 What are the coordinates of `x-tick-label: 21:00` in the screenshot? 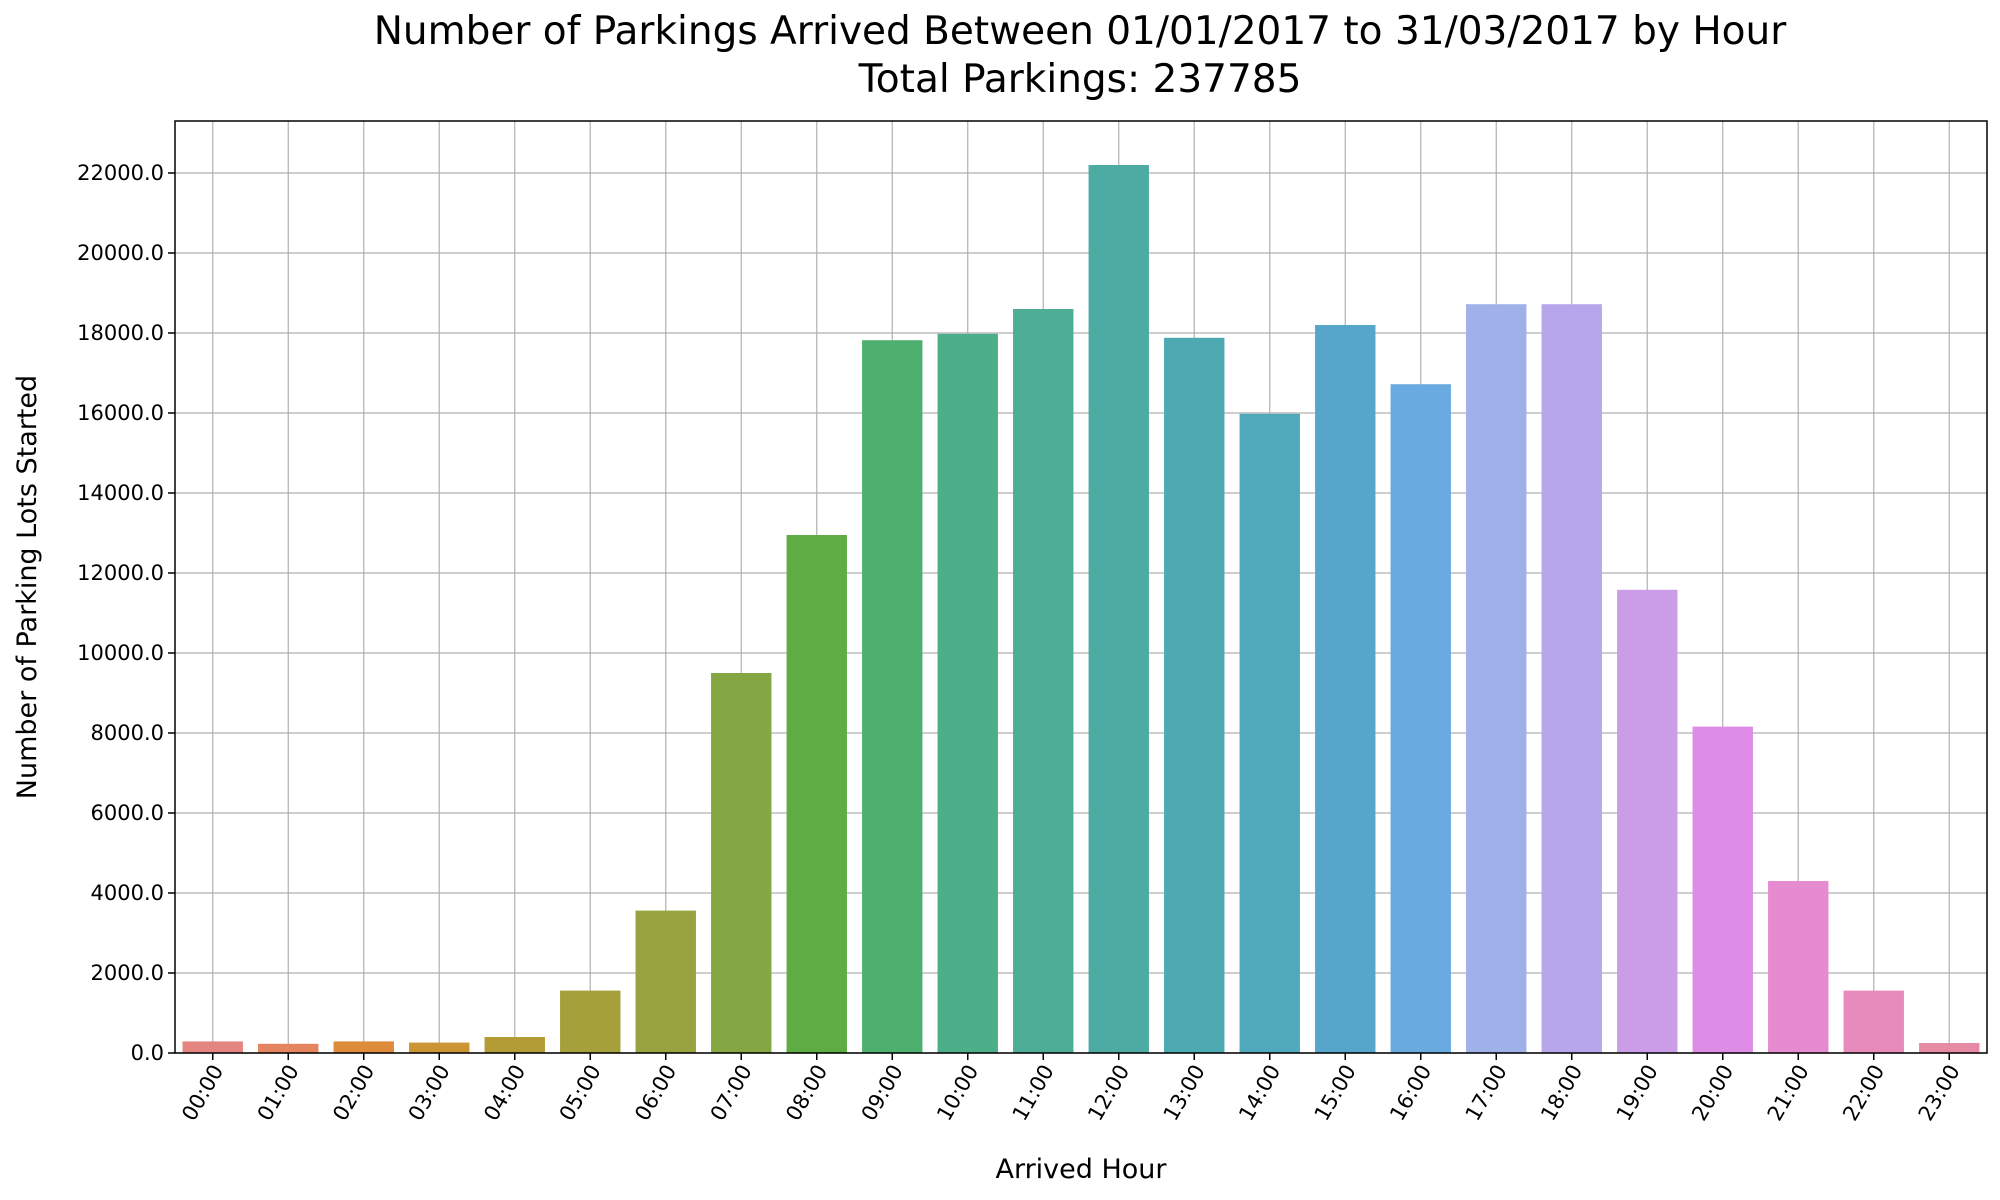 It's located at (1788, 1093).